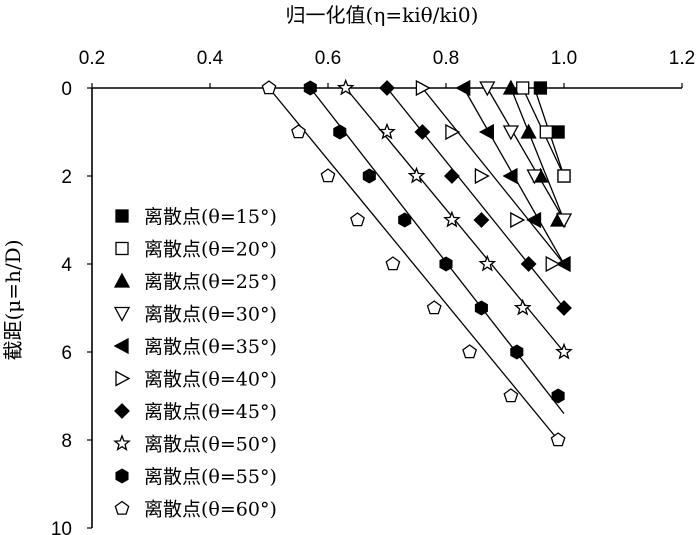 This screenshot has height=535, width=700. What do you see at coordinates (210, 250) in the screenshot?
I see `legend-label-2: 离散点(θ=20°)` at bounding box center [210, 250].